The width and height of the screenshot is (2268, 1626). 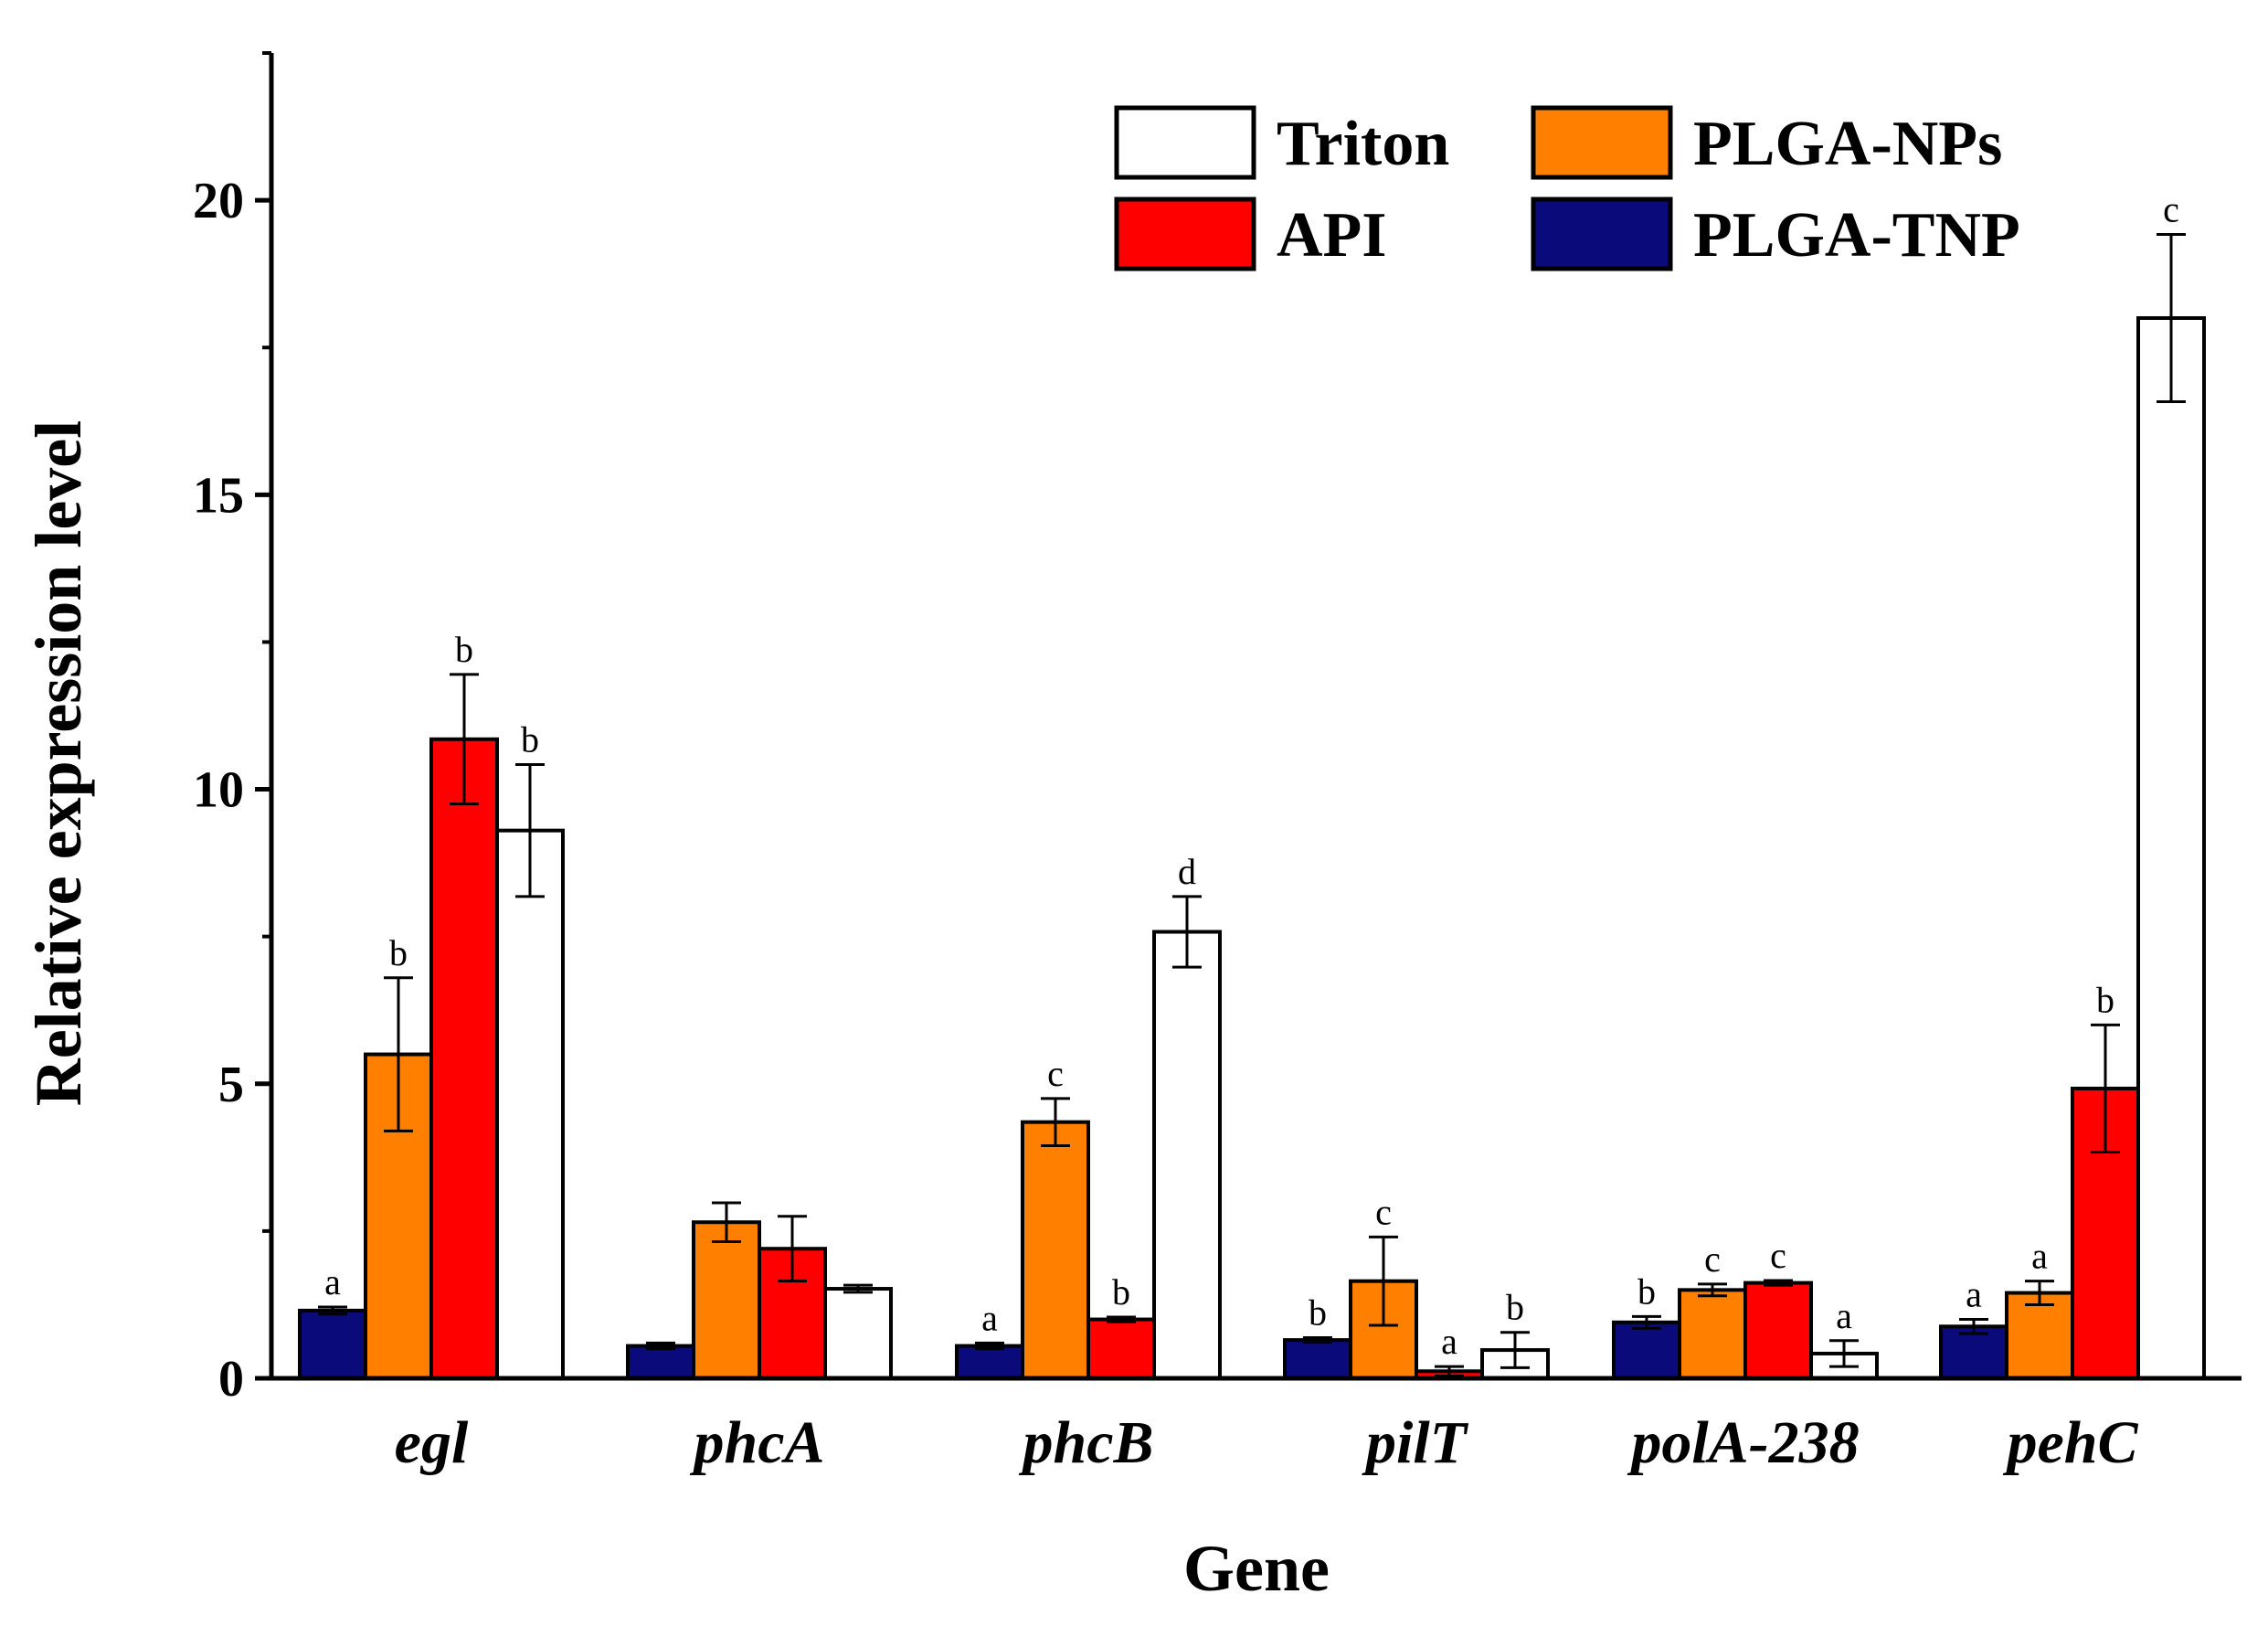 What do you see at coordinates (1449, 1341) in the screenshot?
I see `significance-label-pilt-api: a` at bounding box center [1449, 1341].